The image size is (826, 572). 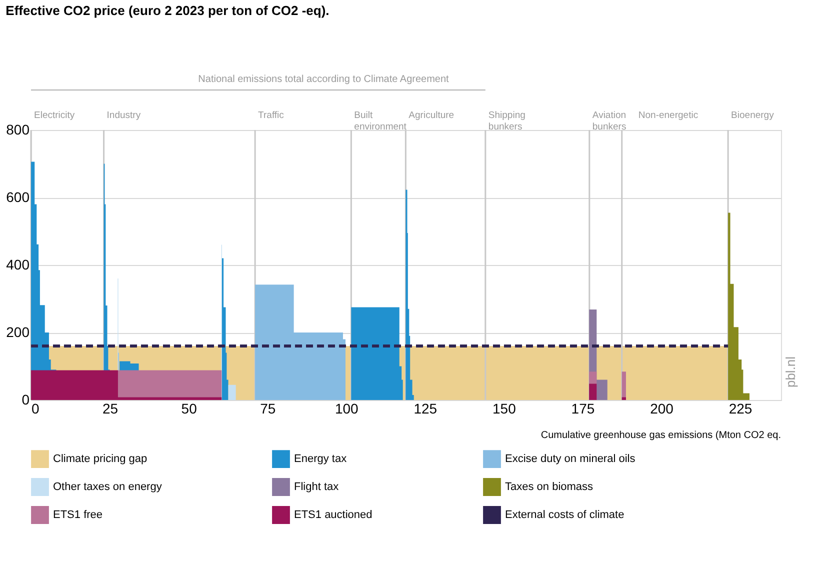 What do you see at coordinates (110, 408) in the screenshot?
I see `x-tick-label: 25` at bounding box center [110, 408].